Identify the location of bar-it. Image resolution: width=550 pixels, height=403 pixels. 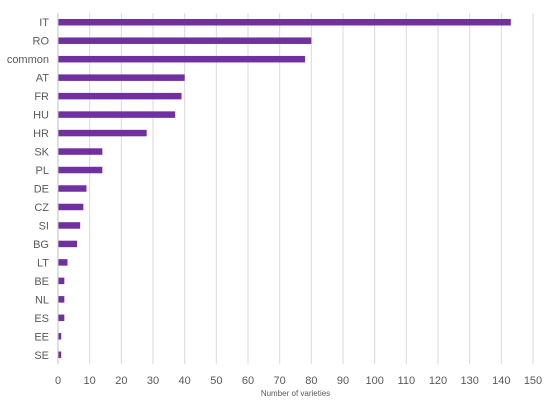
(284, 22).